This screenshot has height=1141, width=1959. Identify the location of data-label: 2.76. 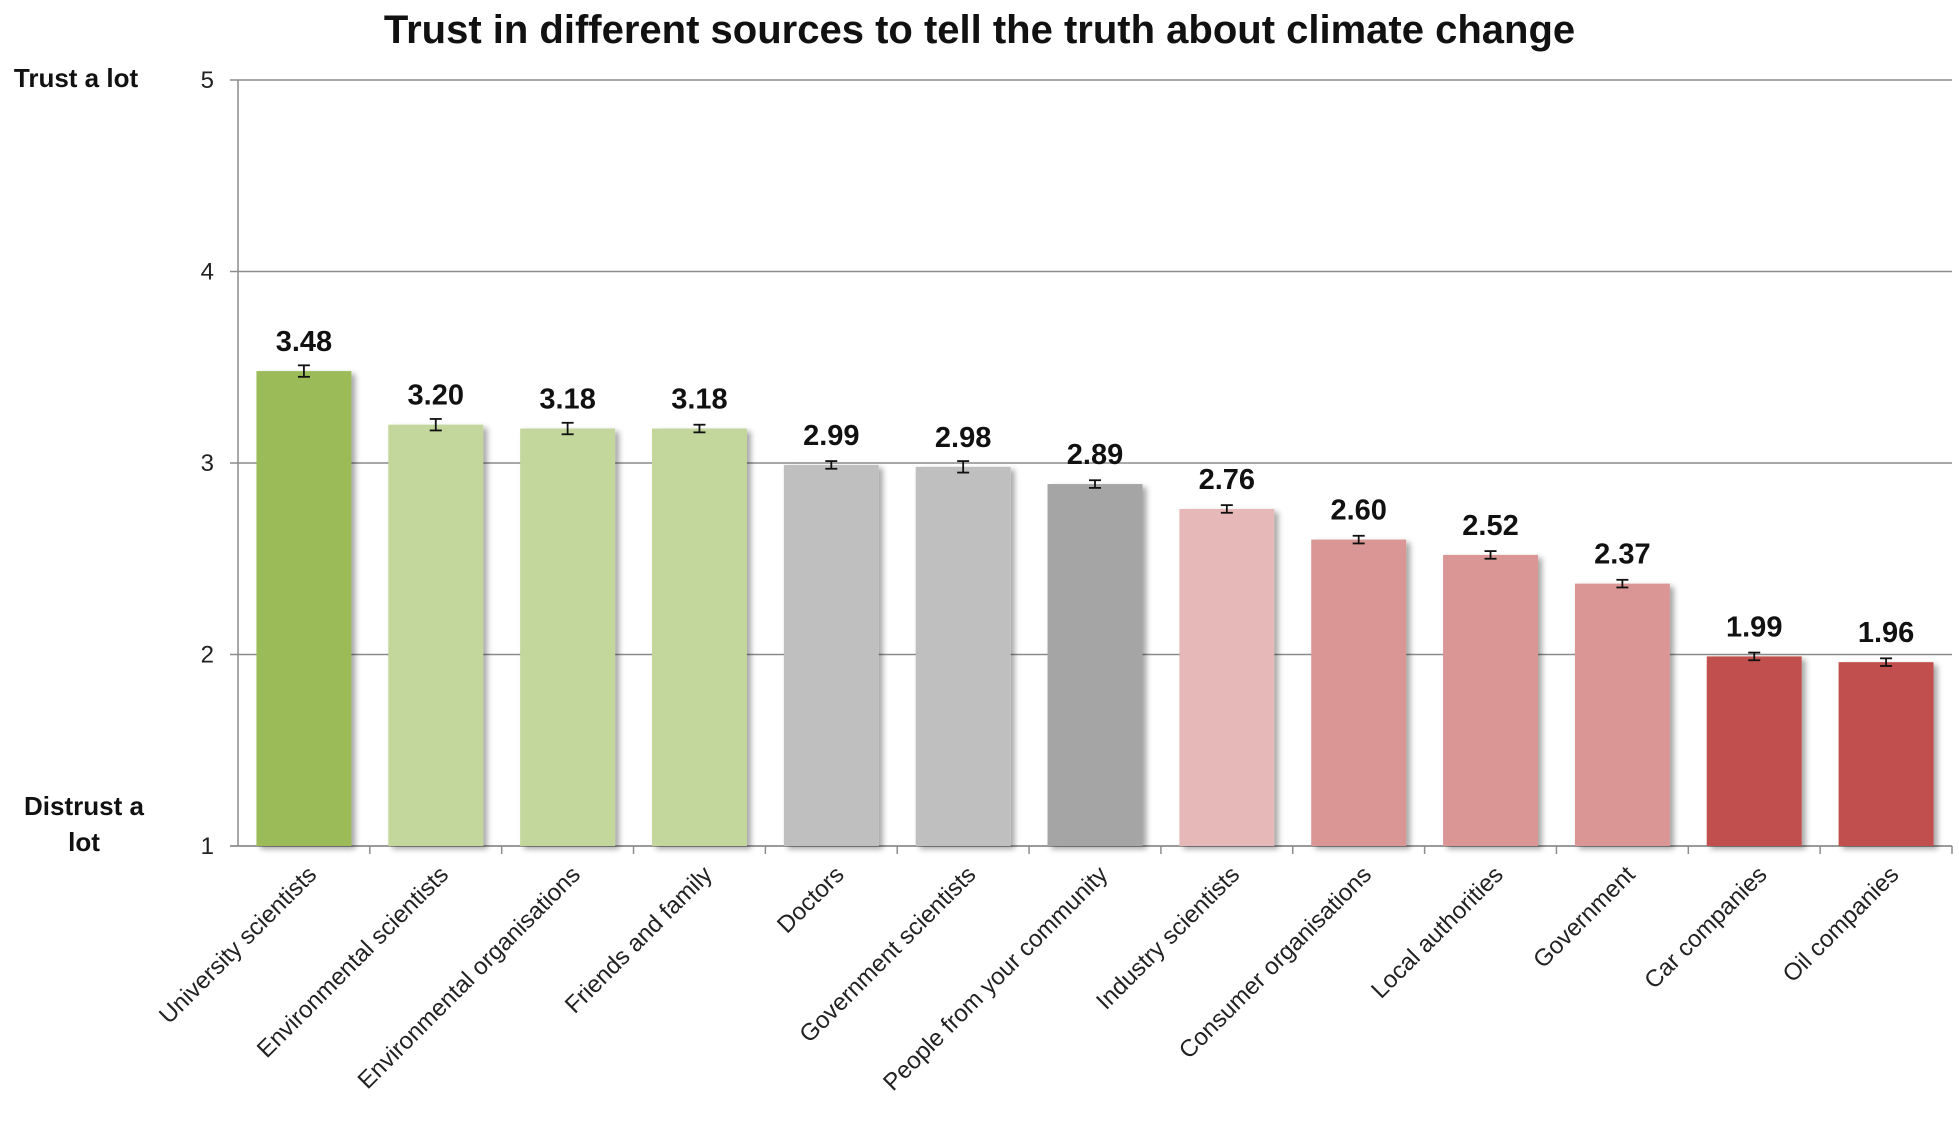
(1227, 480).